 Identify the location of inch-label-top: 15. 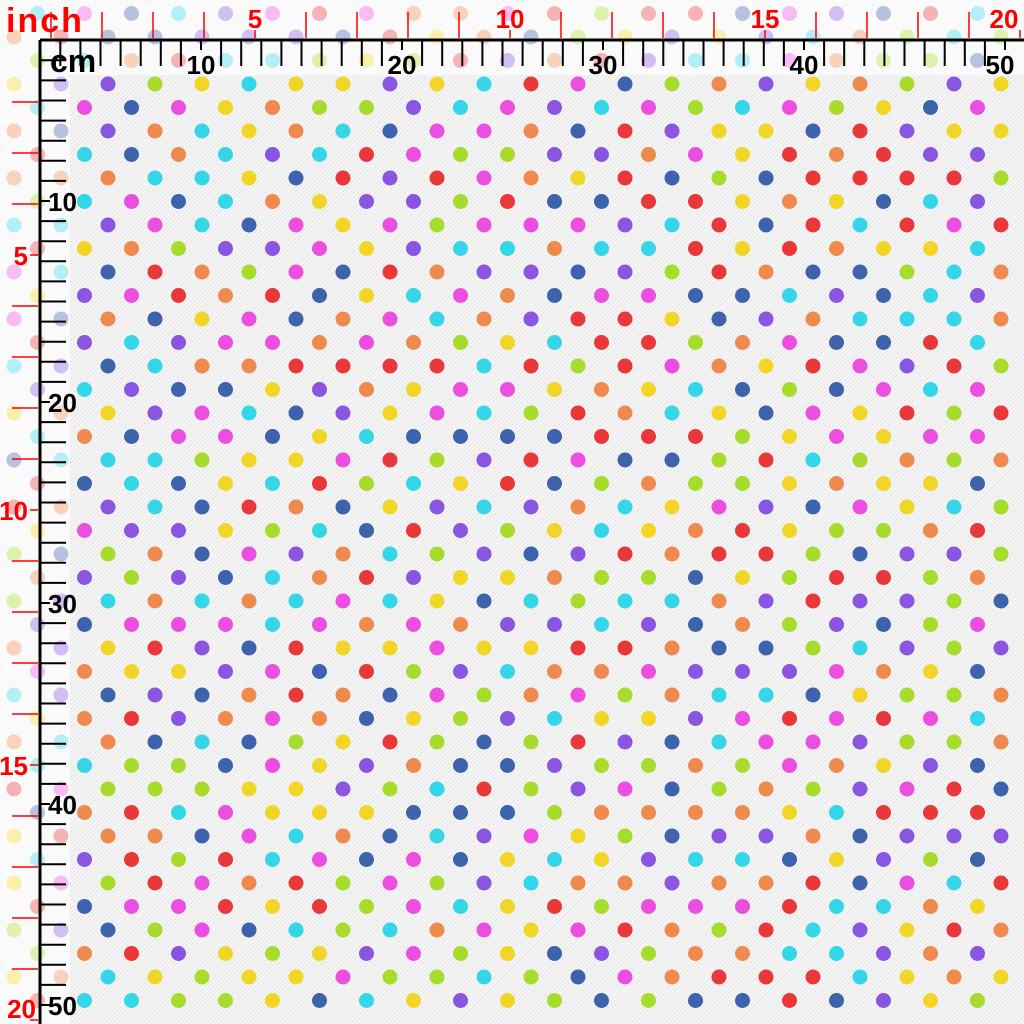
(765, 19).